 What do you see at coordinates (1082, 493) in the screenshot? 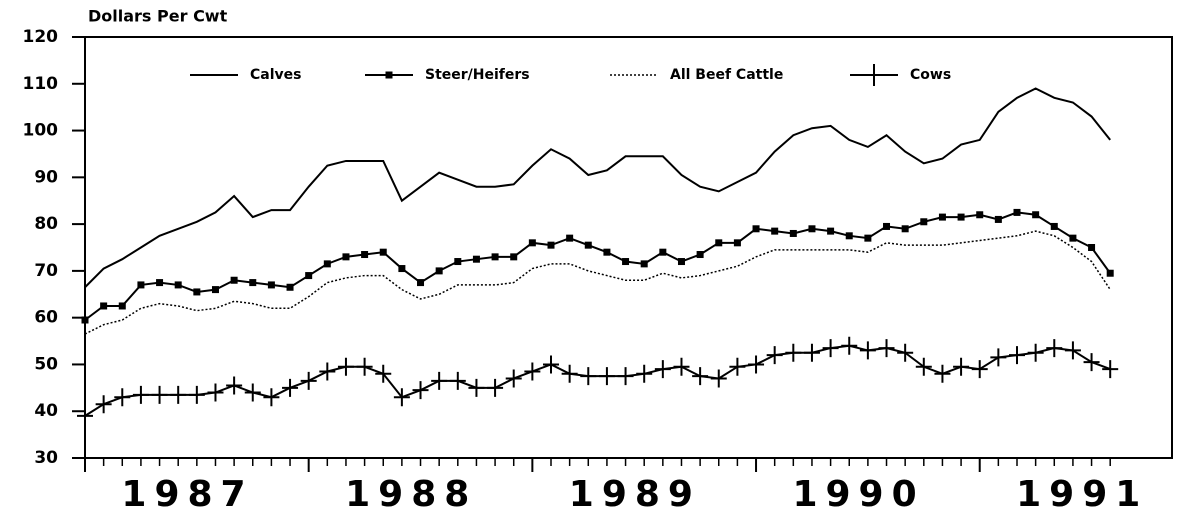
I see `x-tick-label: 1991` at bounding box center [1082, 493].